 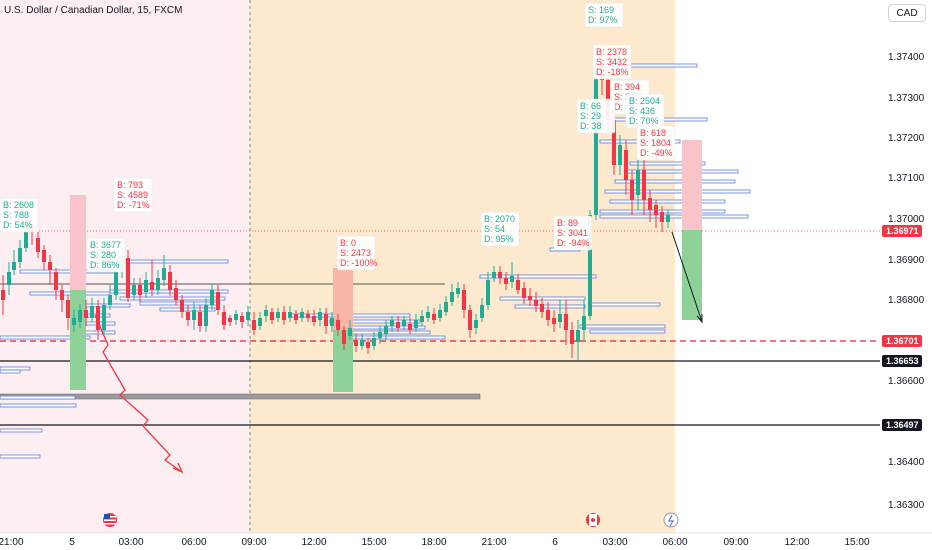 What do you see at coordinates (240, 396) in the screenshot?
I see `gray-zone` at bounding box center [240, 396].